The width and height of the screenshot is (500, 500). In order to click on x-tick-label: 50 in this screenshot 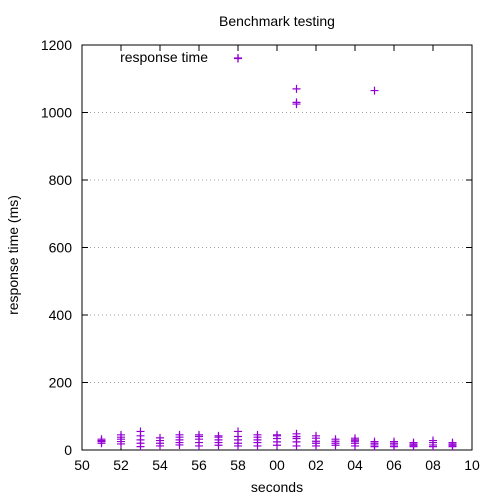, I will do `click(82, 465)`.